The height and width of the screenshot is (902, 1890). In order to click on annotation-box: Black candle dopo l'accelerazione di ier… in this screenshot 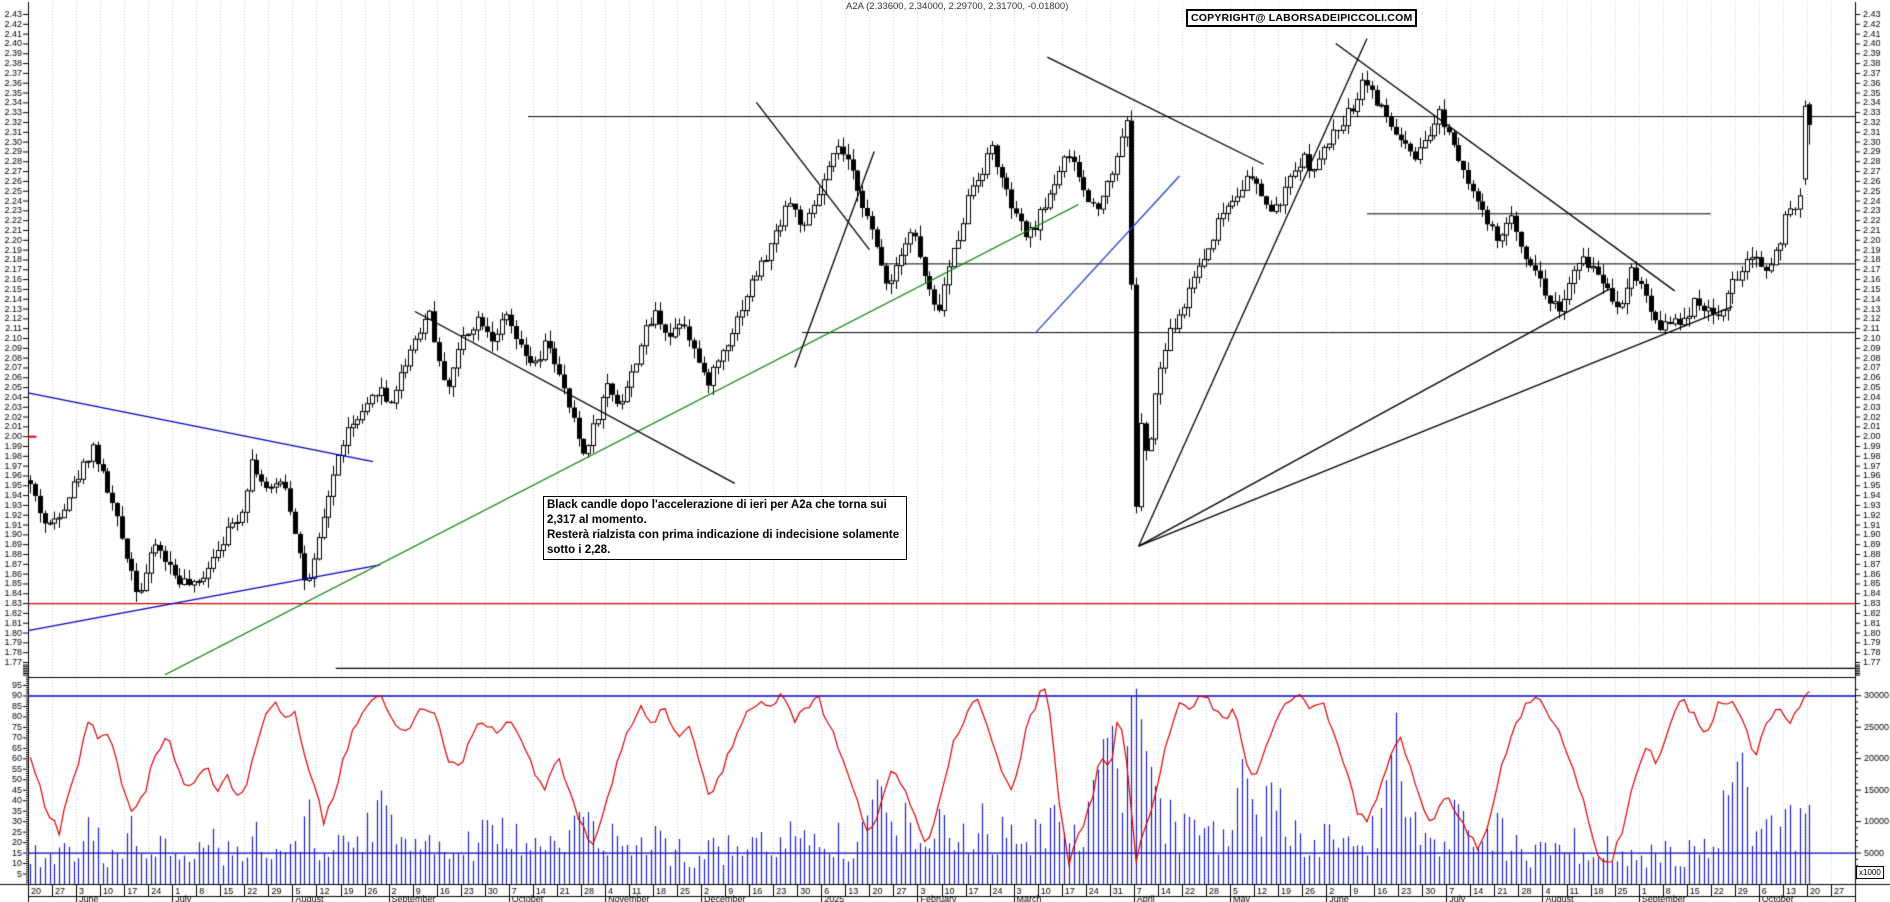, I will do `click(725, 528)`.